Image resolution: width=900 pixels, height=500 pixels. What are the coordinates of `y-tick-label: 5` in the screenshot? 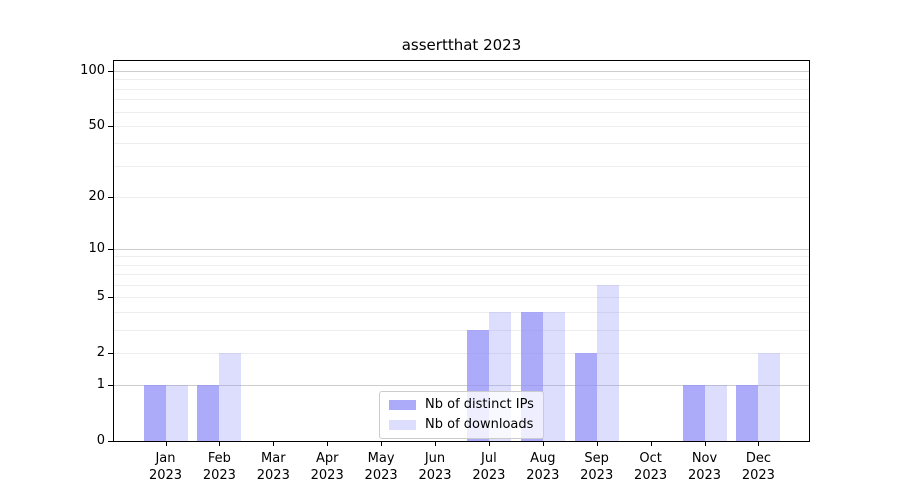 It's located at (100, 297).